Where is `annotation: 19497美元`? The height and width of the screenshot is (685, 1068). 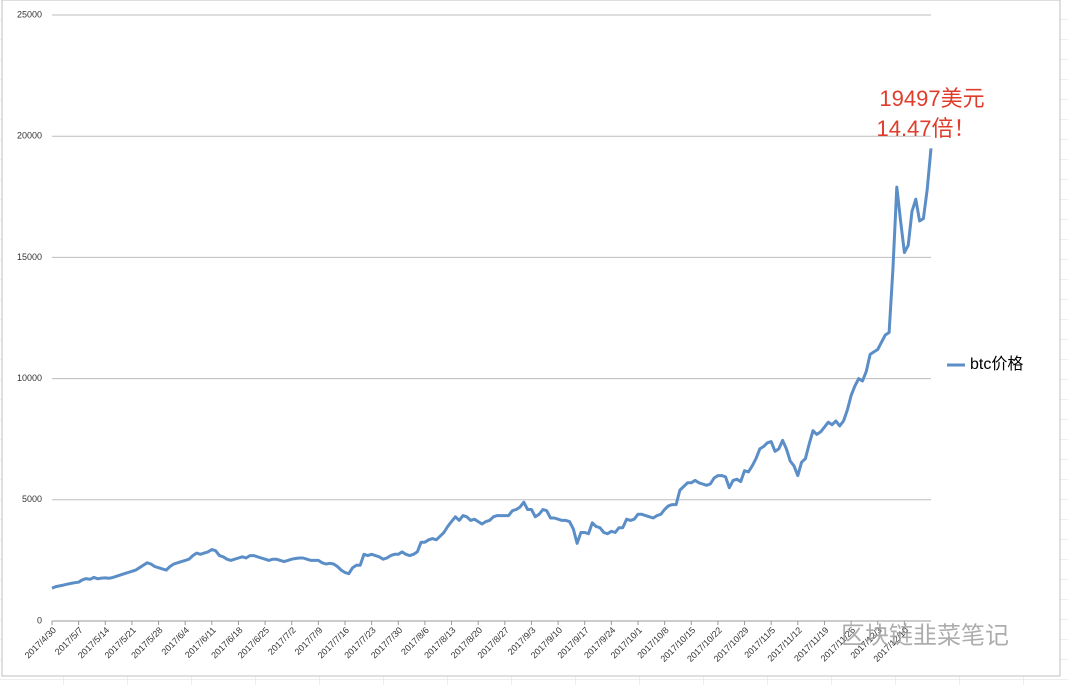
annotation: 19497美元 is located at coordinates (931, 98).